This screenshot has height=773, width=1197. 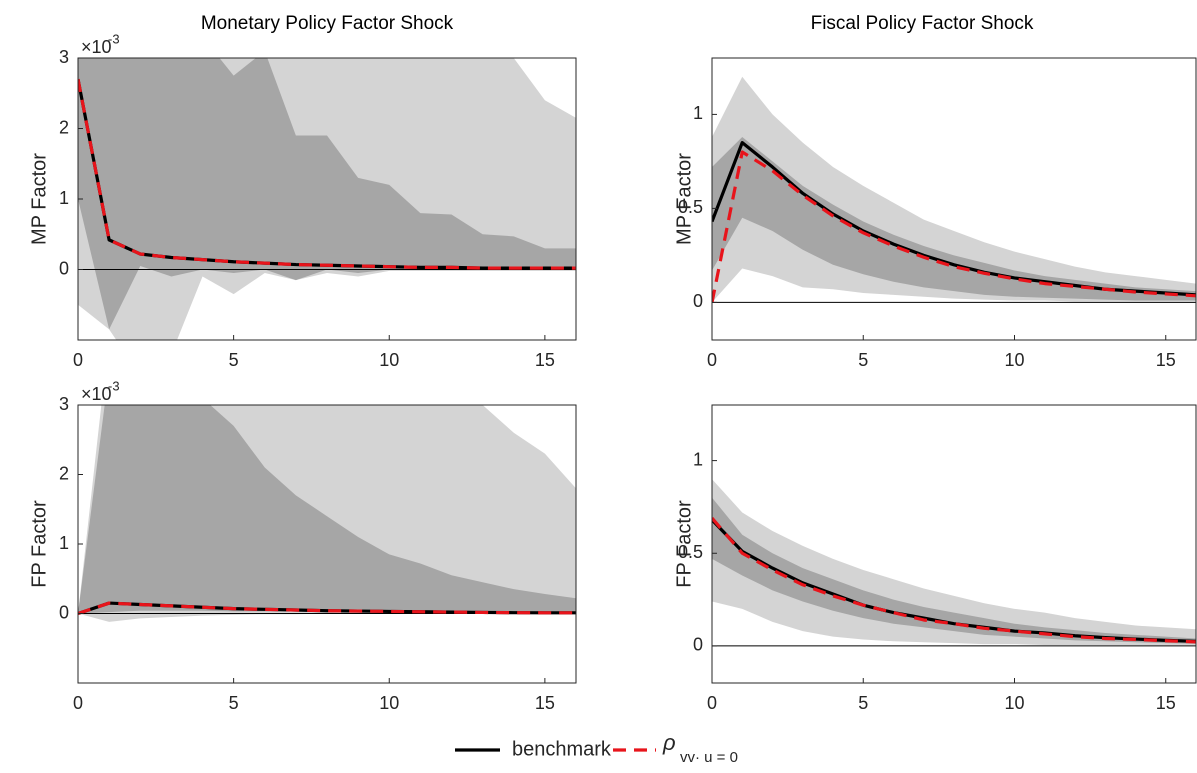 What do you see at coordinates (669, 742) in the screenshot?
I see `legend-label: ρ` at bounding box center [669, 742].